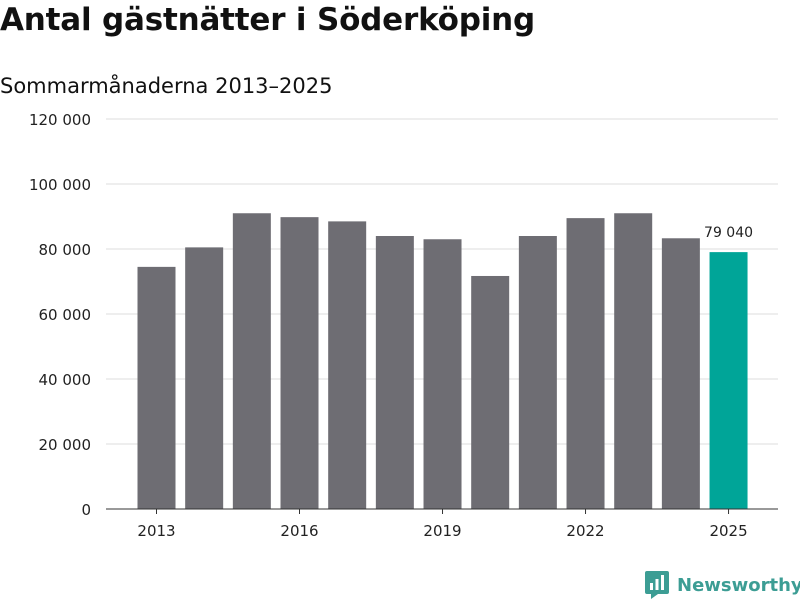 The width and height of the screenshot is (800, 600). I want to click on bar-2015, so click(251, 361).